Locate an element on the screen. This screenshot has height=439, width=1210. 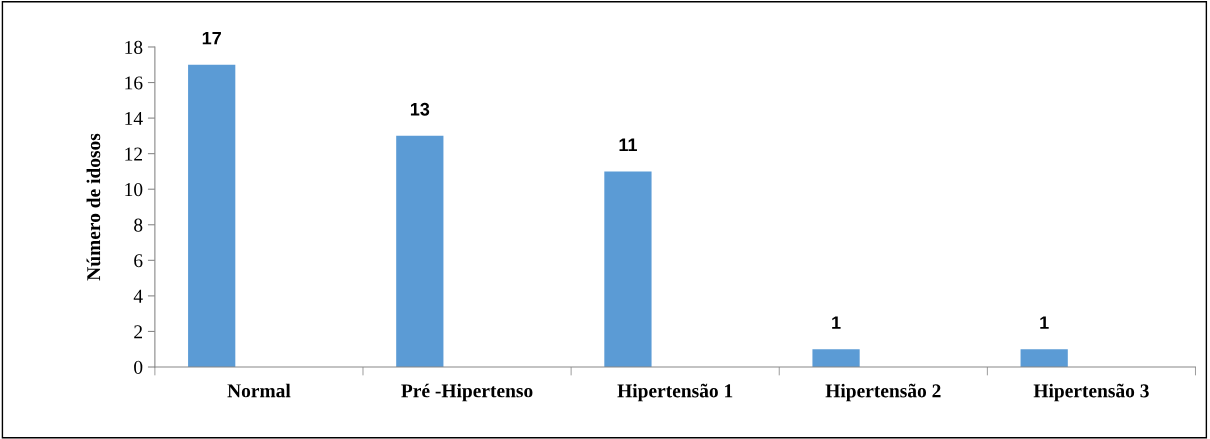
y-tick-label: 10 is located at coordinates (134, 190).